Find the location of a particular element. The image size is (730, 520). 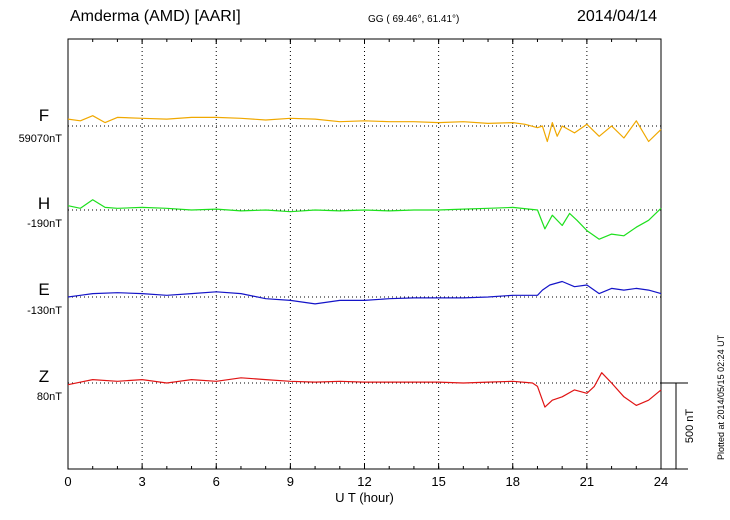

component-e-baseline: -130nT is located at coordinates (44, 311).